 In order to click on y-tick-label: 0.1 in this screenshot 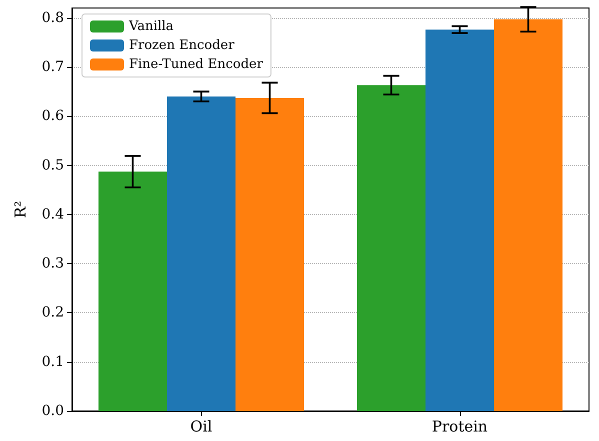, I will do `click(53, 362)`.